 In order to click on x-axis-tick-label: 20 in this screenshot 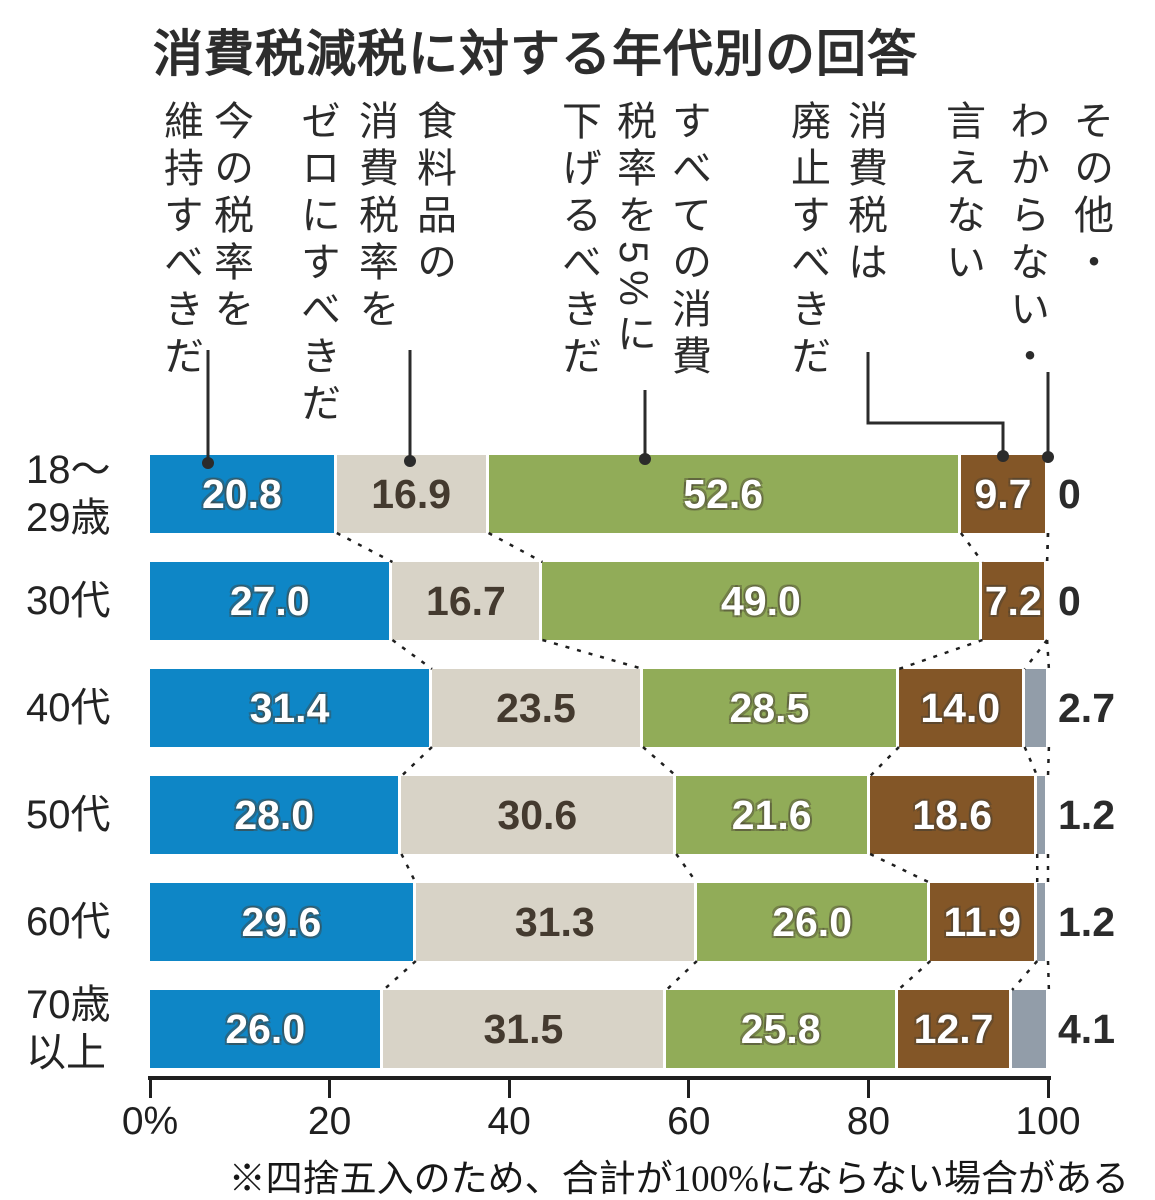, I will do `click(329, 1121)`.